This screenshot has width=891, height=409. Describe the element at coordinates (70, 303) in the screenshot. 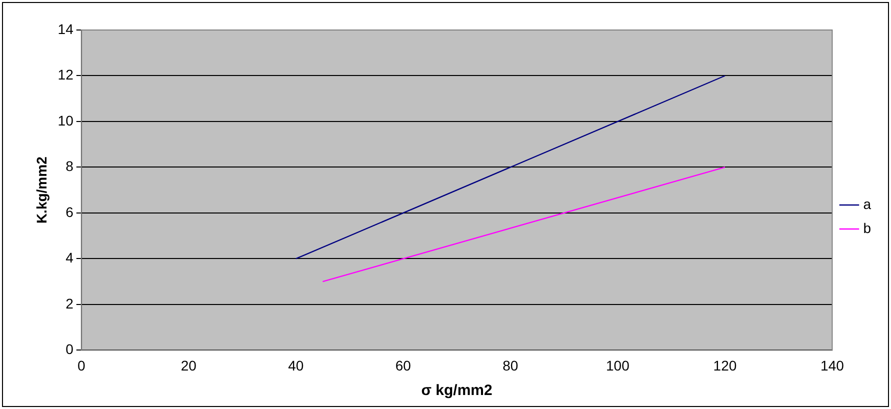

I see `y-tick-label: 2` at that location.